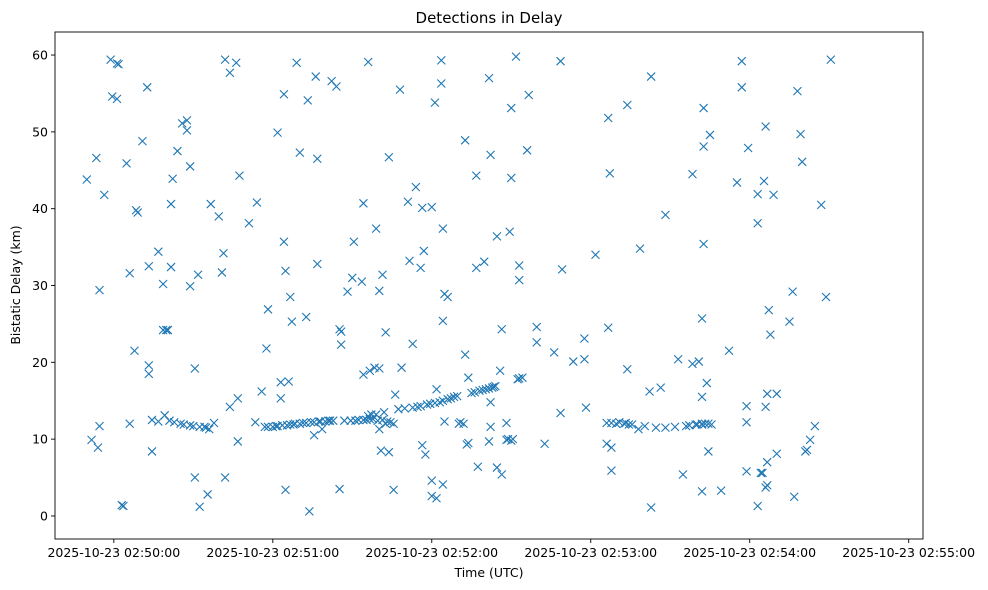  What do you see at coordinates (908, 552) in the screenshot?
I see `x-tick-label: 2025-10-23 02:55:00` at bounding box center [908, 552].